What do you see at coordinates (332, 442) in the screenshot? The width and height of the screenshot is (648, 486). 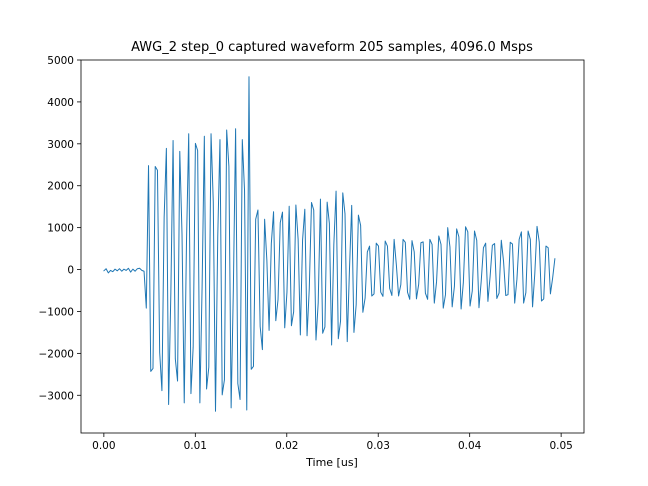 I see `x-axis-ticks: 0.00 0.01 0.02 0.03 0.04 0.05` at bounding box center [332, 442].